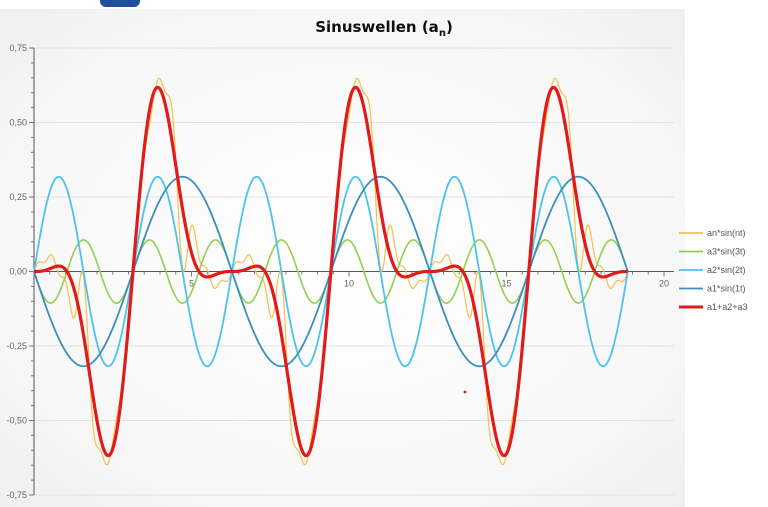  What do you see at coordinates (465, 392) in the screenshot?
I see `stray-marker-dot` at bounding box center [465, 392].